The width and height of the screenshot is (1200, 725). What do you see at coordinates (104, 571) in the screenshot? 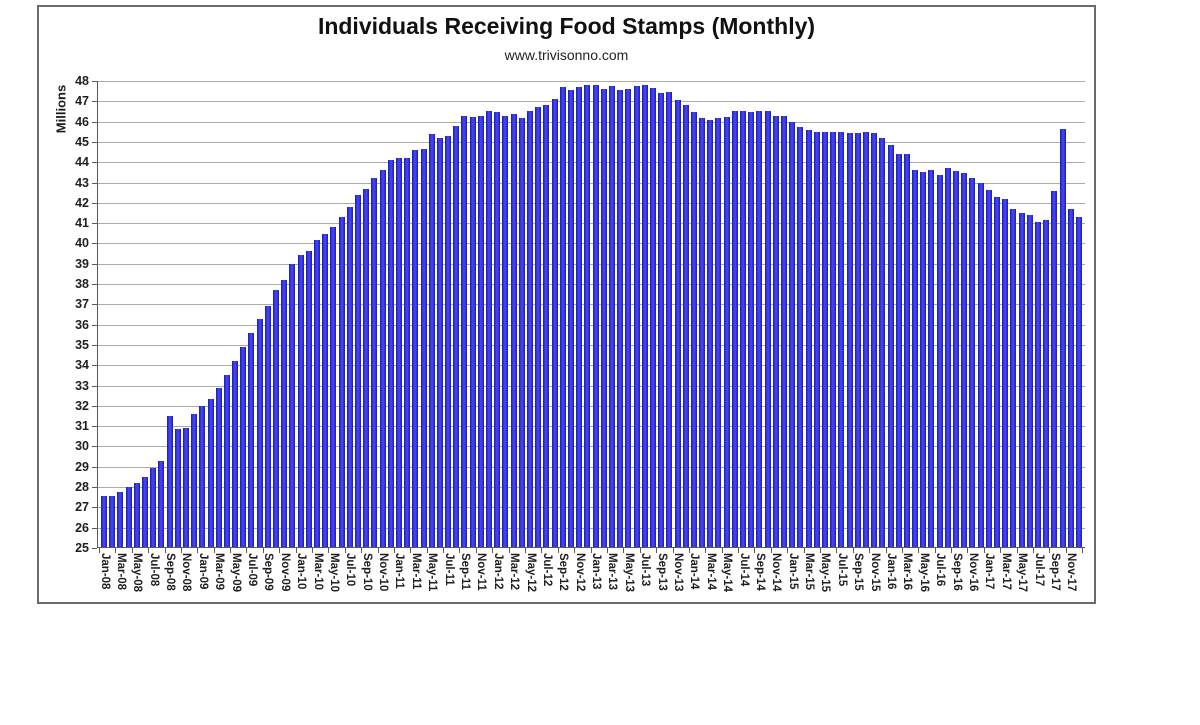
I see `x-tick-label: Jan-08` at bounding box center [104, 571].